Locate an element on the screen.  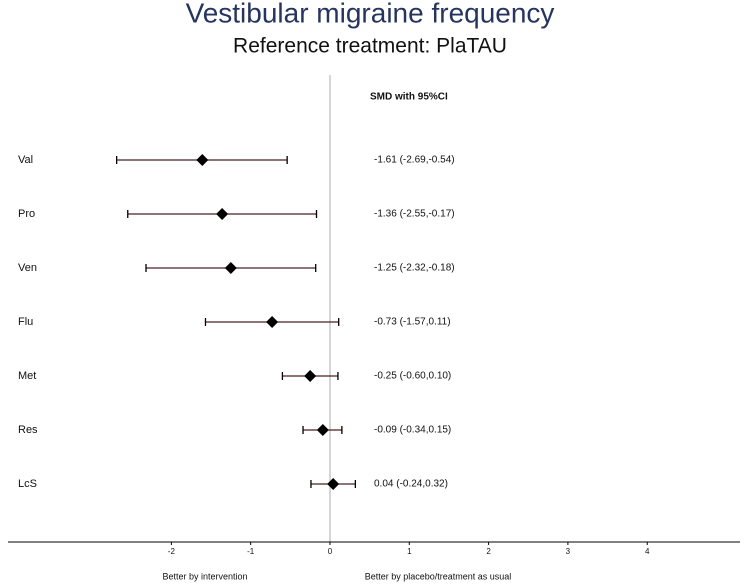
value-label: 0.04 (-0.24,0.32) is located at coordinates (411, 484).